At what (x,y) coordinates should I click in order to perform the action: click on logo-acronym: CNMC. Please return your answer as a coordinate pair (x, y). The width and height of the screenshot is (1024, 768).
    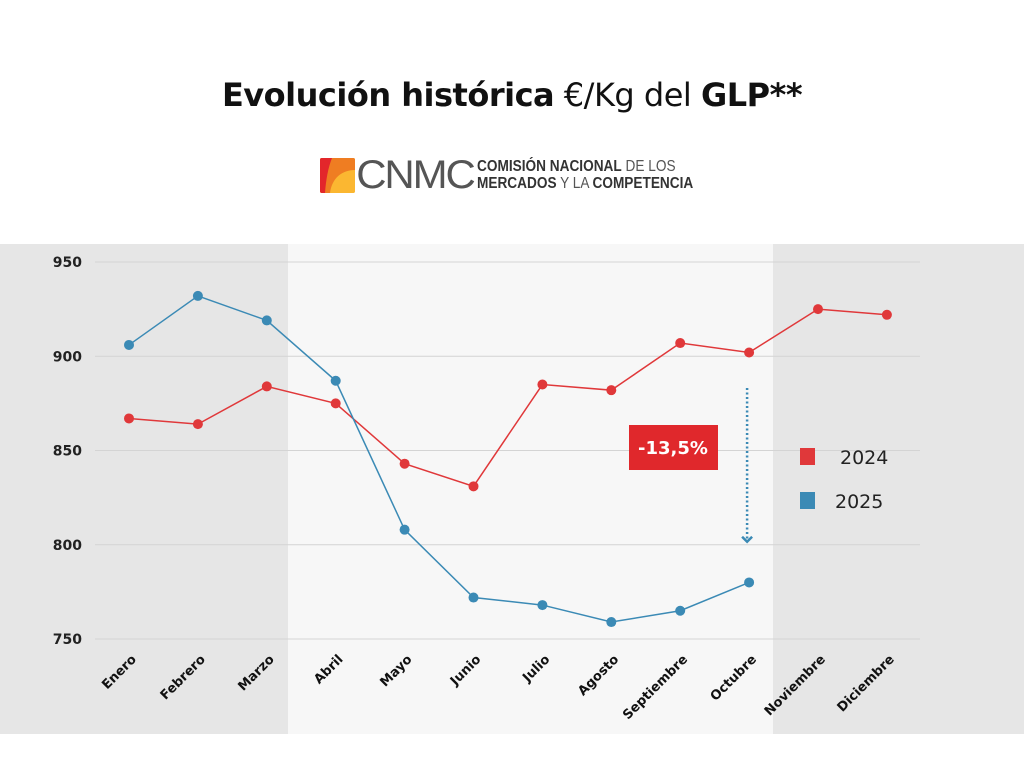
    Looking at the image, I should click on (416, 175).